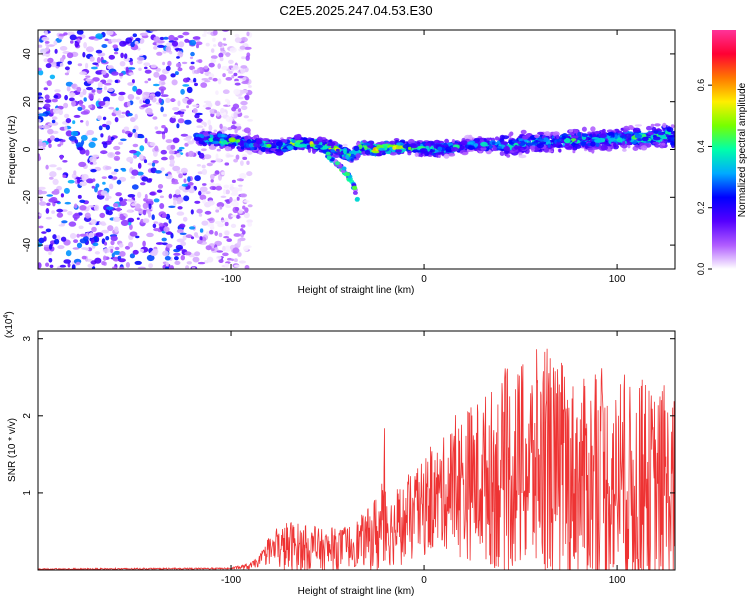  What do you see at coordinates (356, 591) in the screenshot?
I see `snr-x-axis-label: Height of straight line (km)` at bounding box center [356, 591].